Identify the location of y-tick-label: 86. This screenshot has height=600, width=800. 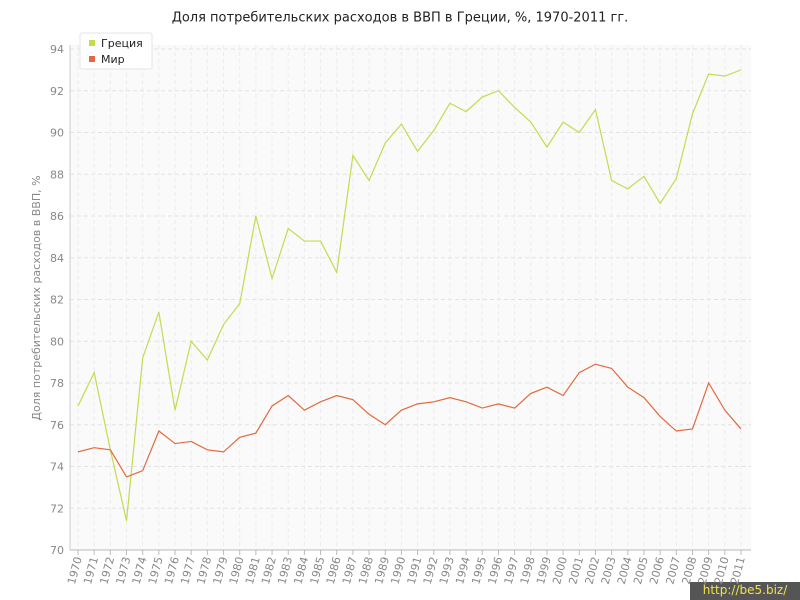
(57, 216).